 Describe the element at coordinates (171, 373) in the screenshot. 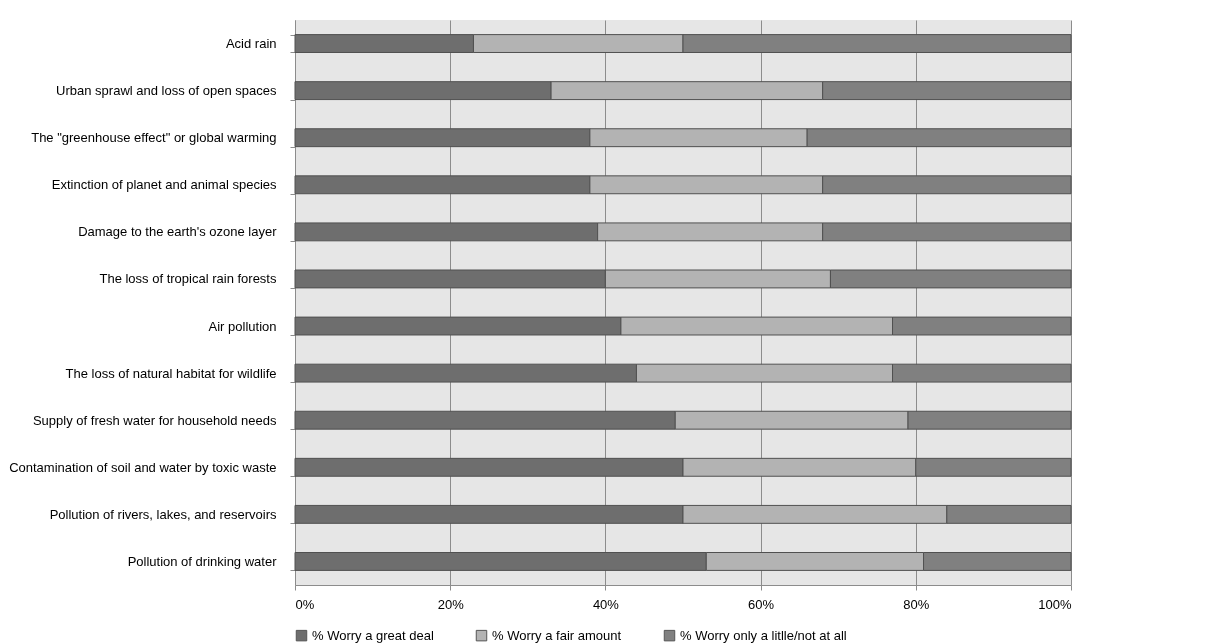

I see `y-tick-label: The loss of natural habitat for wildlife` at that location.